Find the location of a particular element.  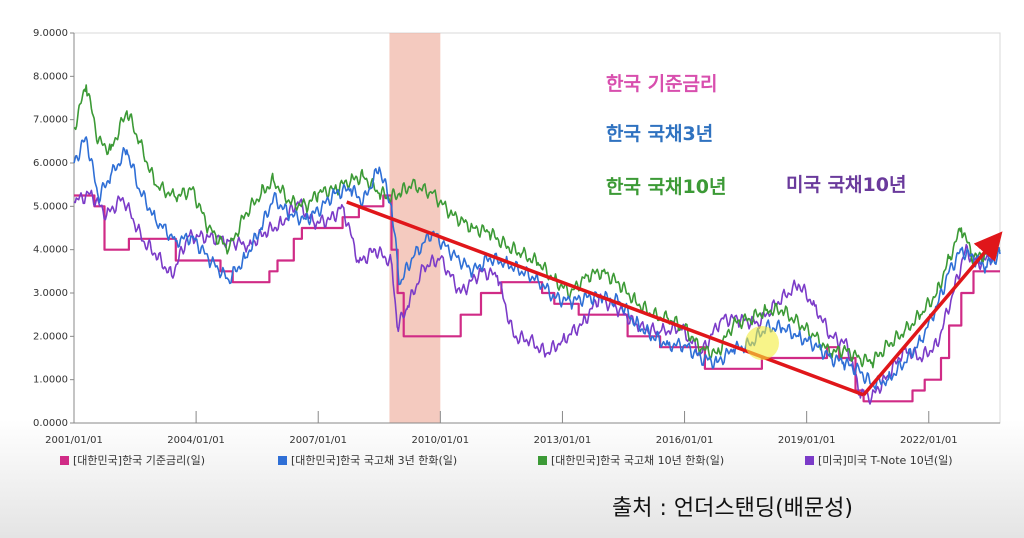

annotation-korea-base-rate: 한국 기준금리 is located at coordinates (662, 84).